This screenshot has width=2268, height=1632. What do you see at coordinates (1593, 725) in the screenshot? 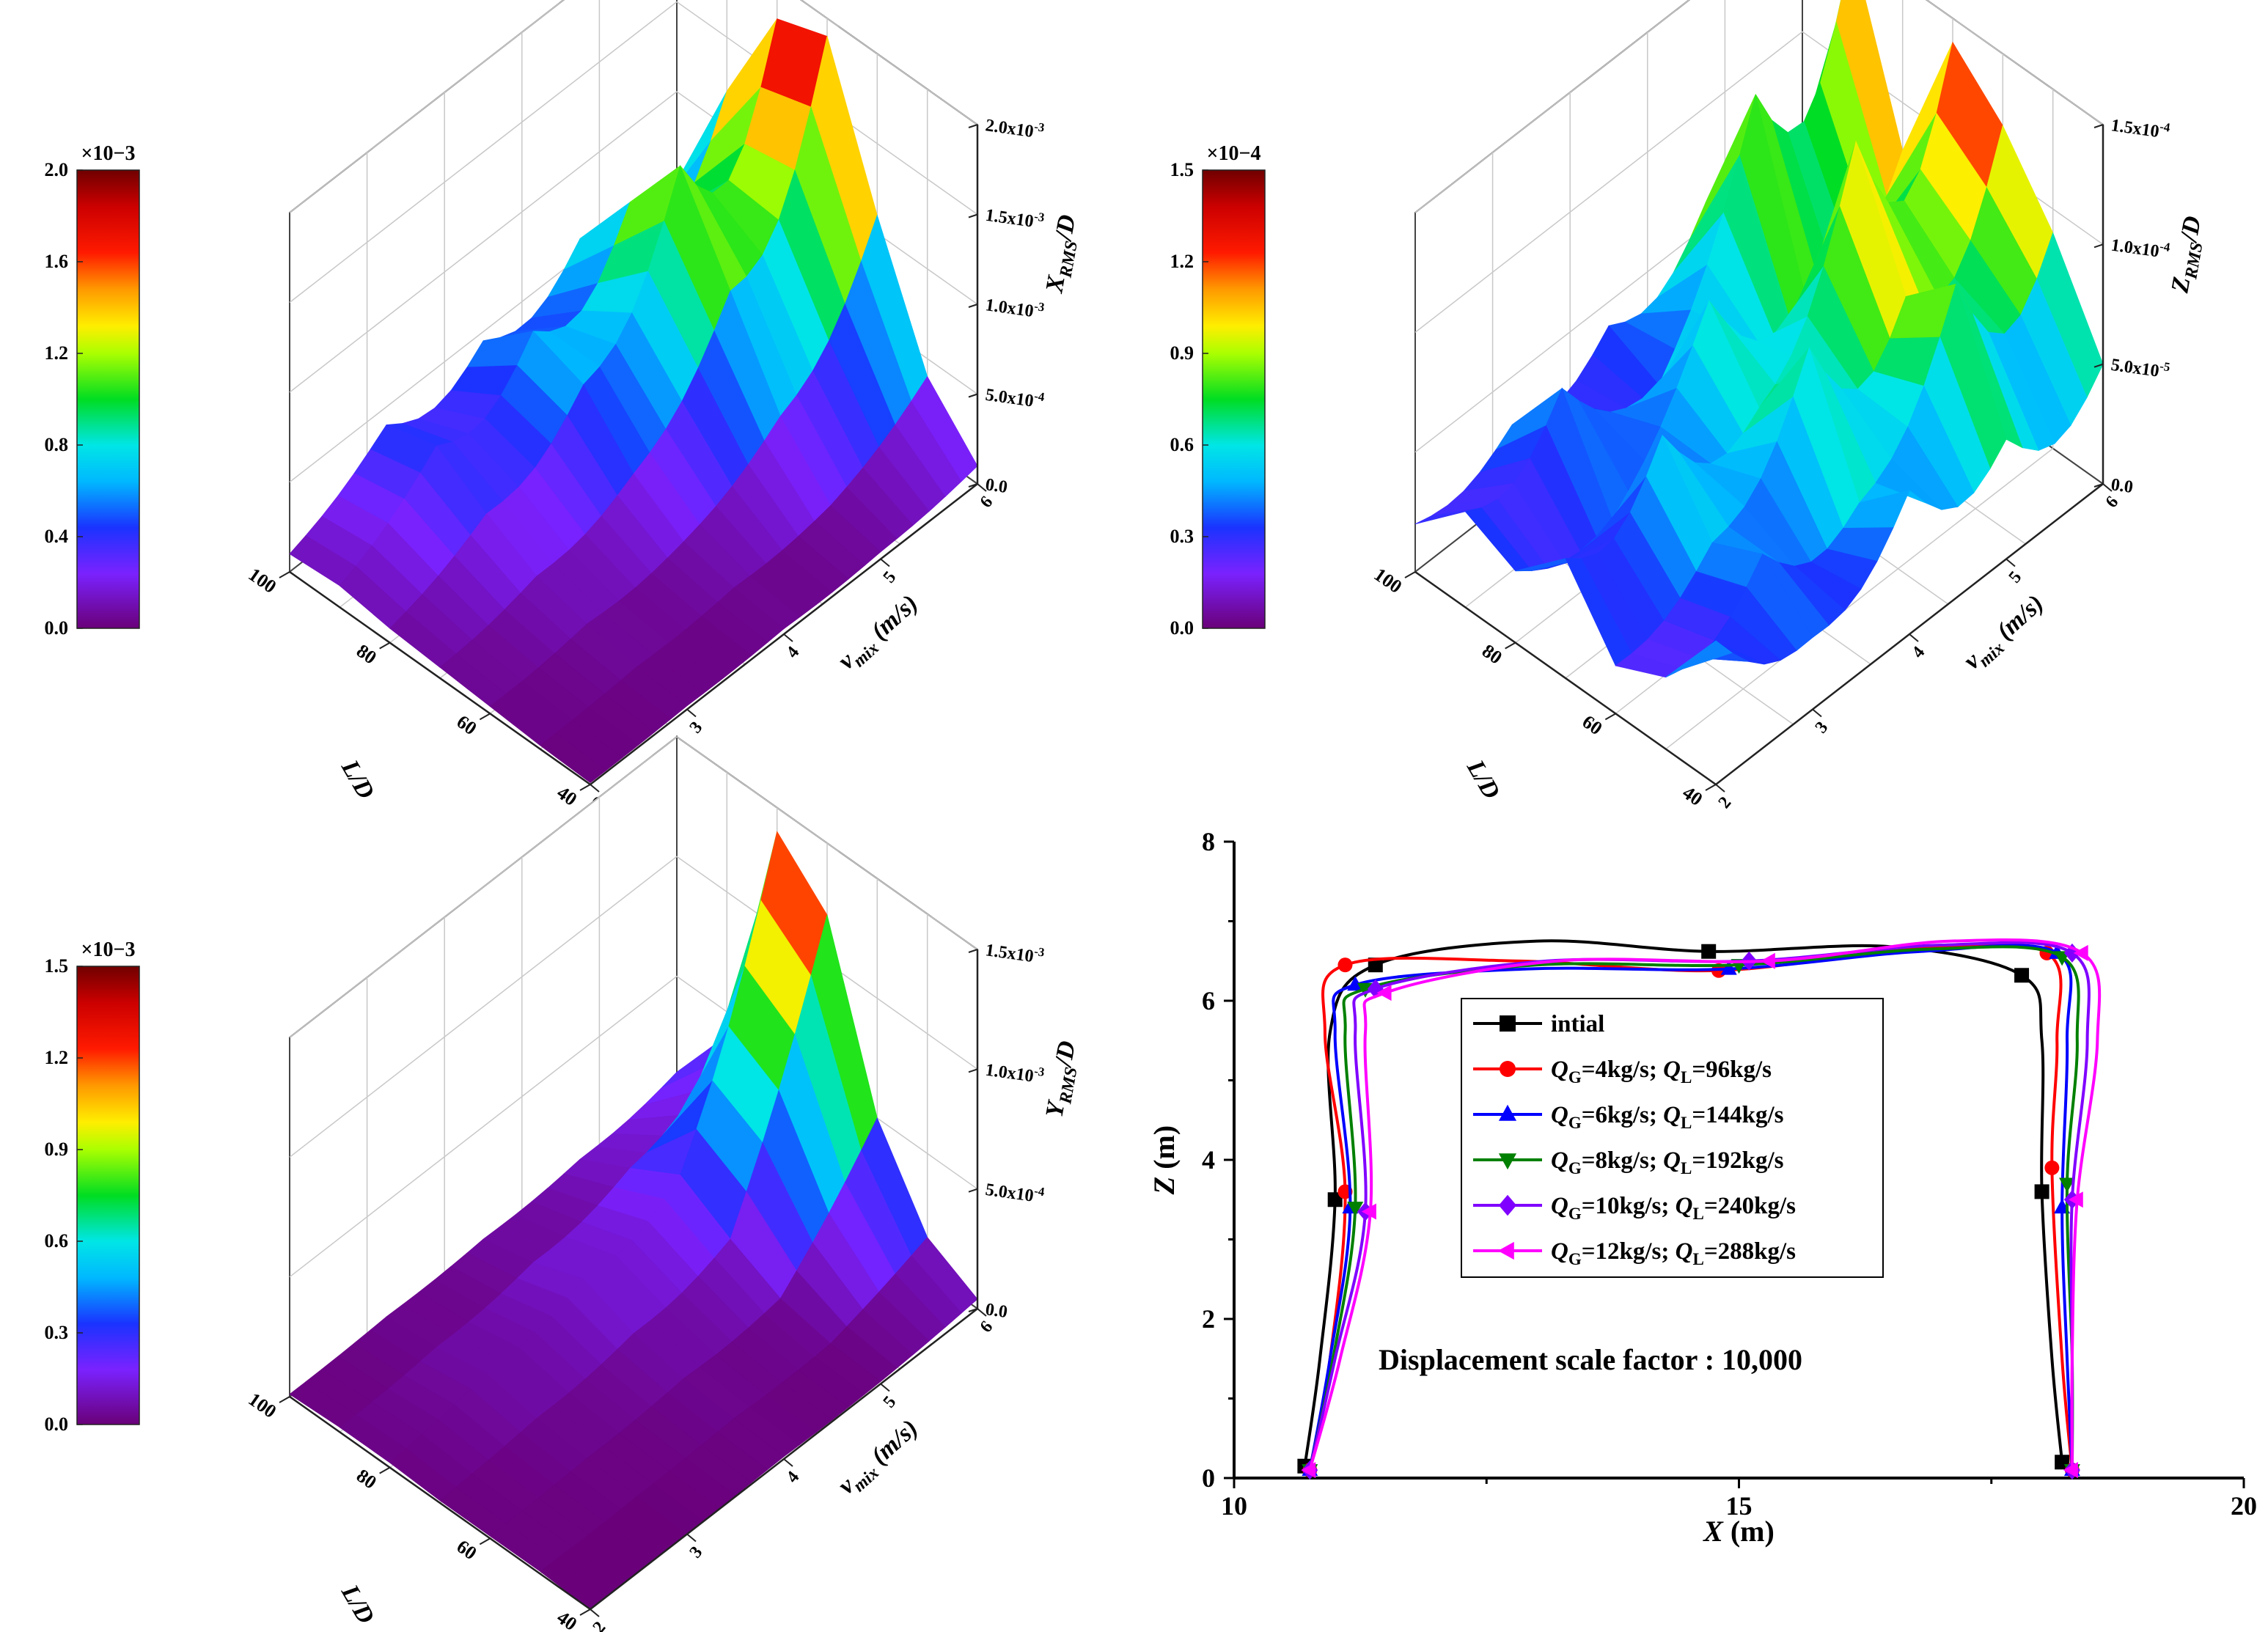
I see `x-tick-label: 60` at bounding box center [1593, 725].